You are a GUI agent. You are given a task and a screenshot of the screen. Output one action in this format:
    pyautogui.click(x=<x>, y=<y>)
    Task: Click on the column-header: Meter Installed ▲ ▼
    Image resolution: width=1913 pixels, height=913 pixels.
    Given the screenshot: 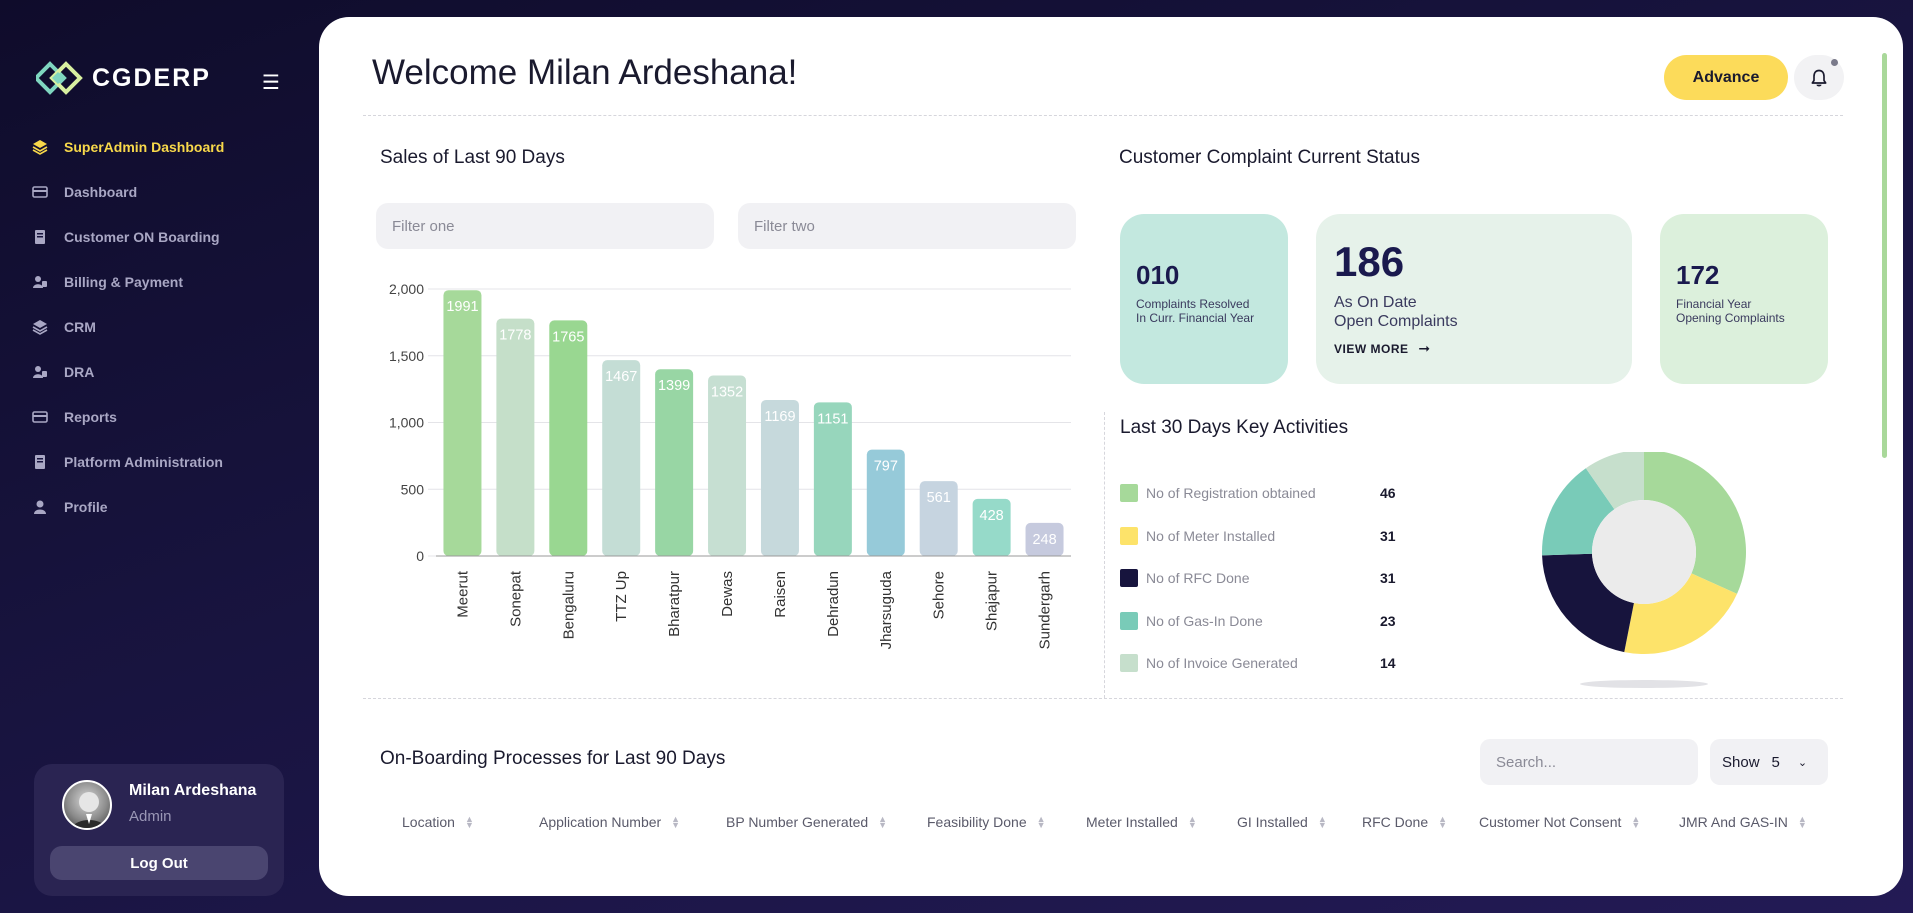 What is the action you would take?
    pyautogui.click(x=1141, y=822)
    